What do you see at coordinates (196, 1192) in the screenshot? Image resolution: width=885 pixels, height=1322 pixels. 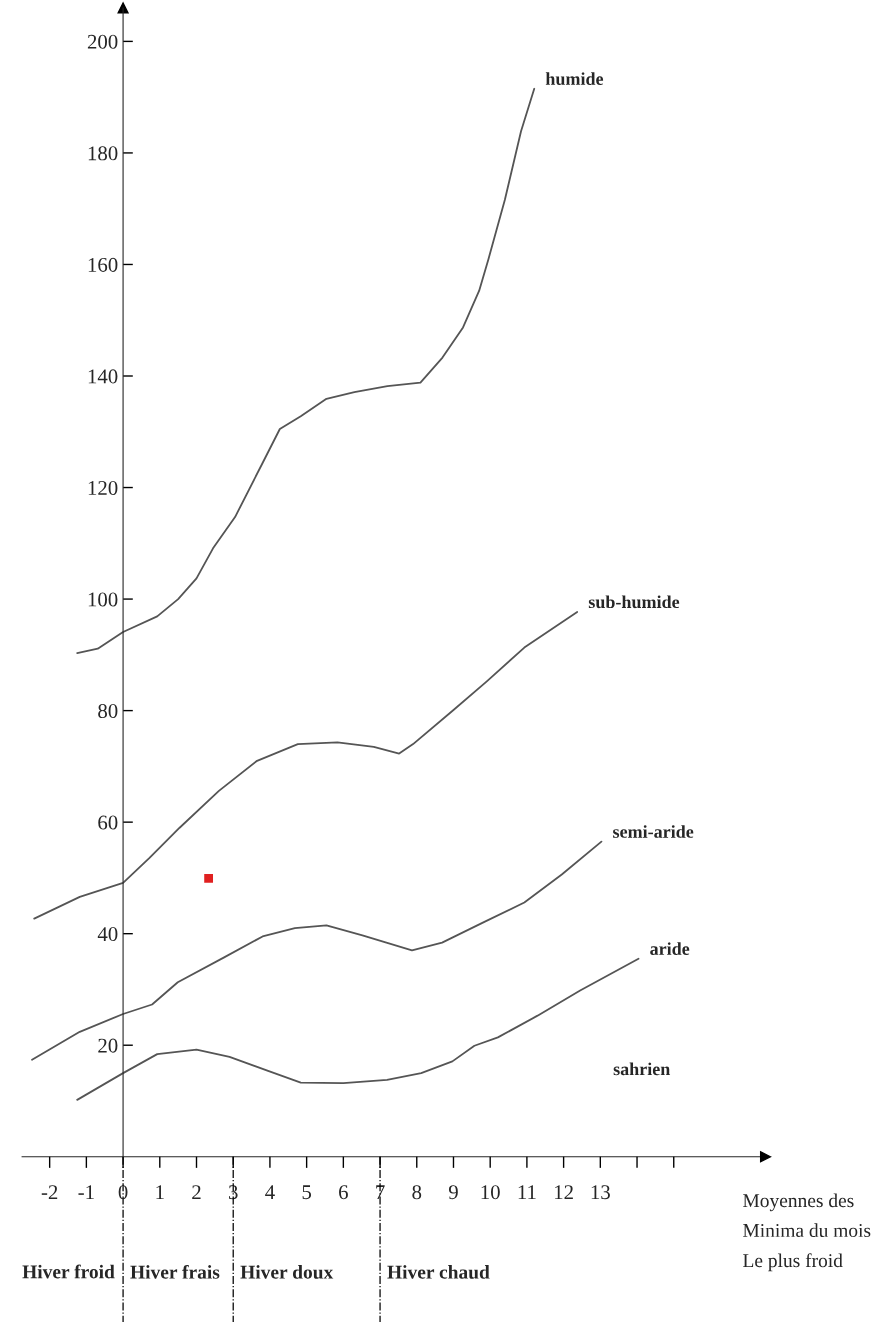 I see `x-tick-label: 2` at bounding box center [196, 1192].